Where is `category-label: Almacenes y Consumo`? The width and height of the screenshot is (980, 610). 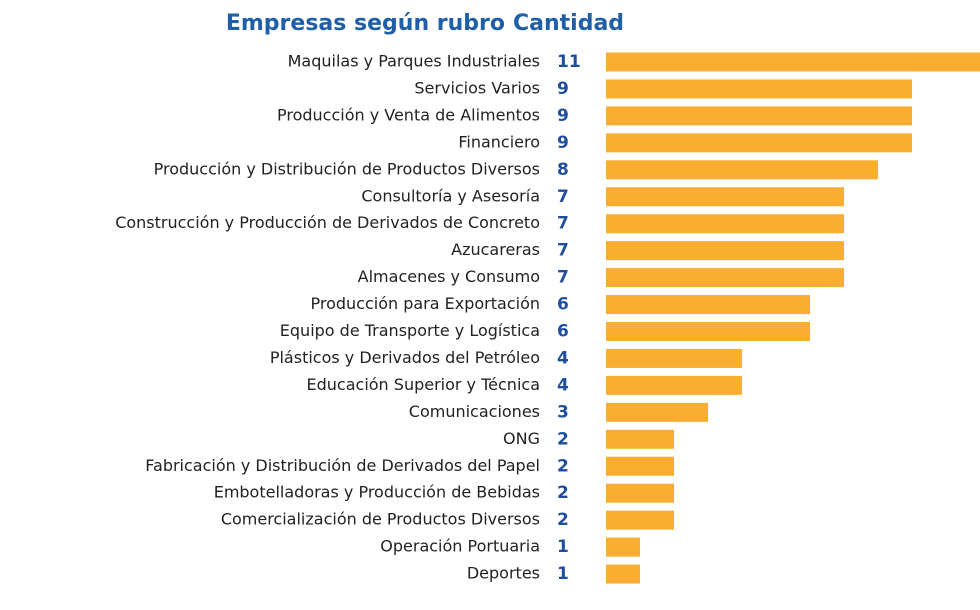
category-label: Almacenes y Consumo is located at coordinates (449, 276).